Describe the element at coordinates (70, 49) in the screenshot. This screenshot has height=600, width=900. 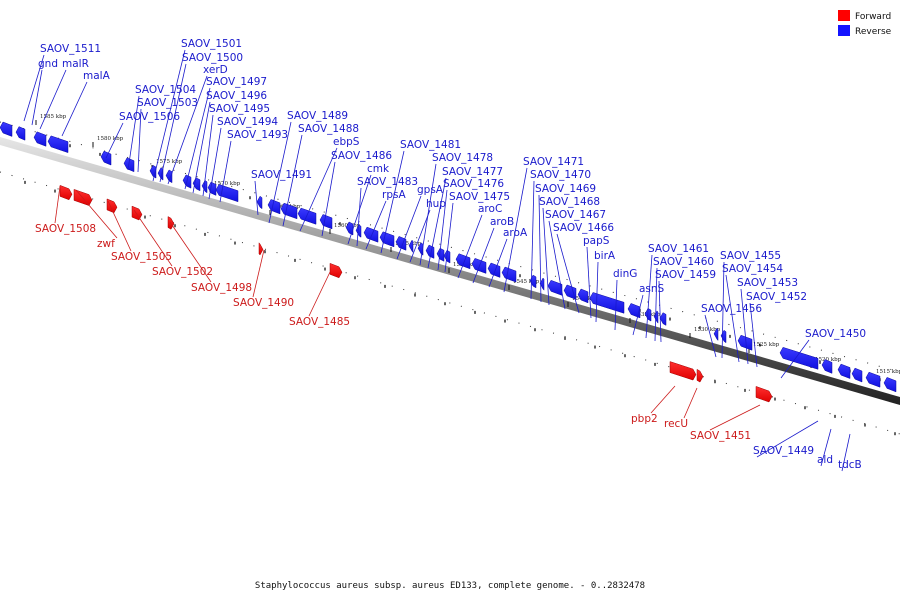
I see `reverse-gene-label-saov-1511: SAOV_1511` at that location.